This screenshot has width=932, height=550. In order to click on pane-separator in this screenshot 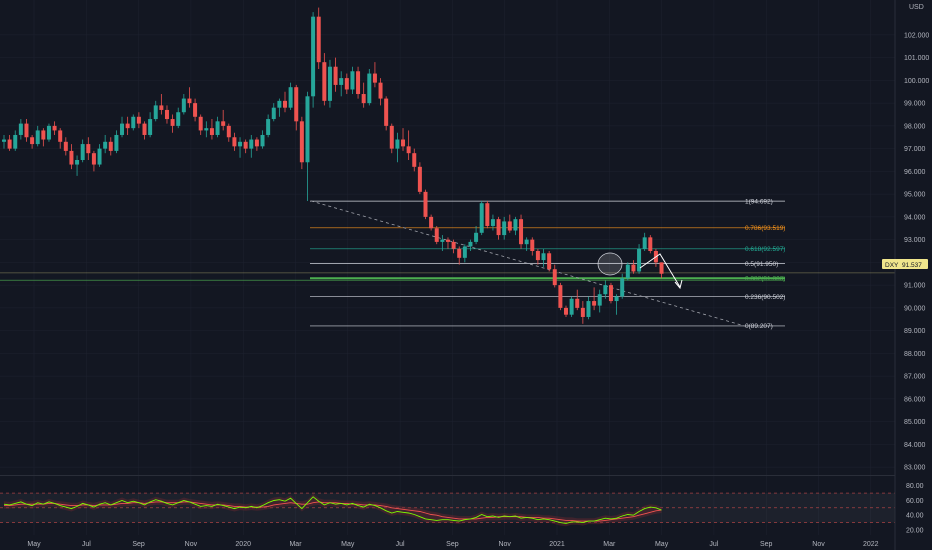, I will do `click(447, 475)`.